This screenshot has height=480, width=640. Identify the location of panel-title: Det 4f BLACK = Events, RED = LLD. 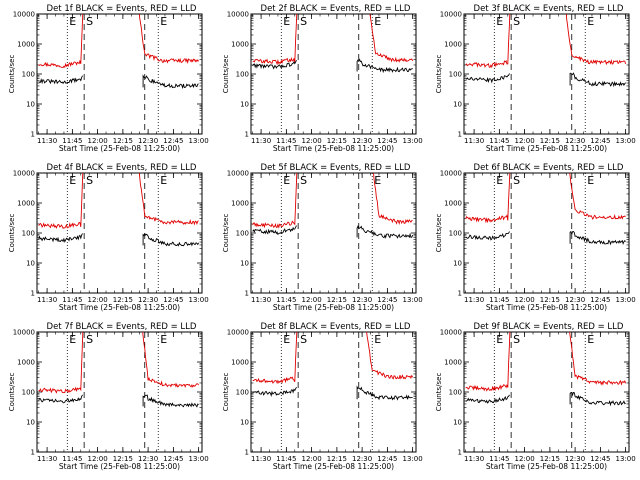
(122, 168).